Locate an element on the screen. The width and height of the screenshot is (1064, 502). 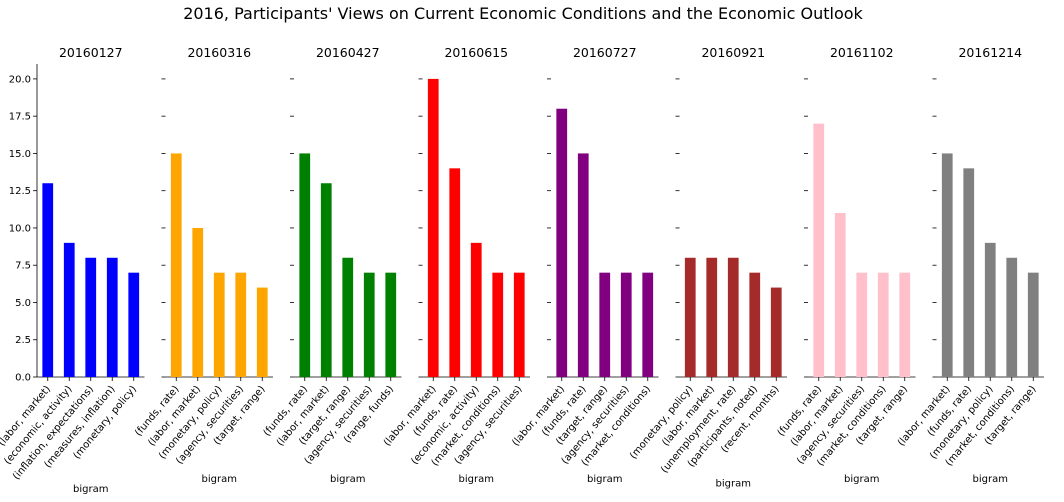
y-tick-label: 7.5 is located at coordinates (23, 266).